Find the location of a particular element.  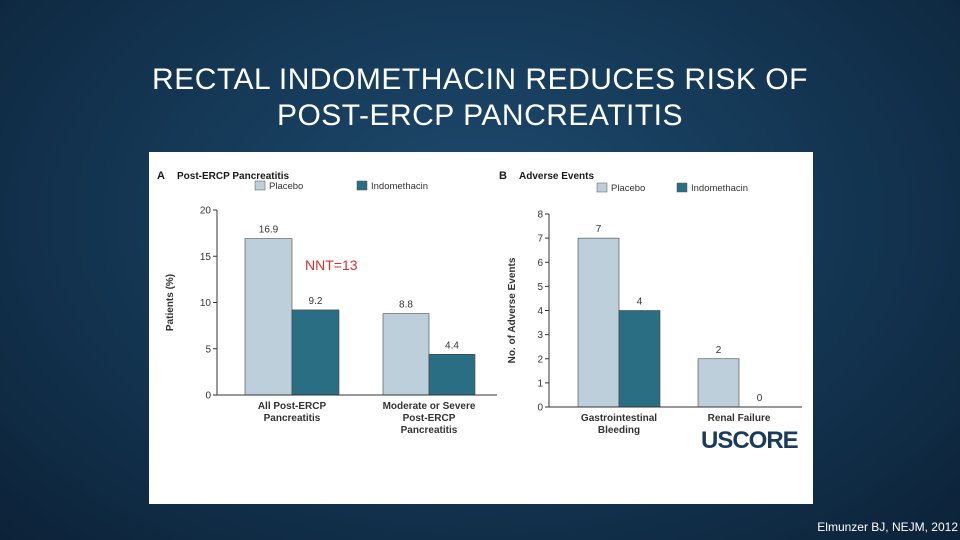

panel-b-y-tick-label: 1 is located at coordinates (540, 383).